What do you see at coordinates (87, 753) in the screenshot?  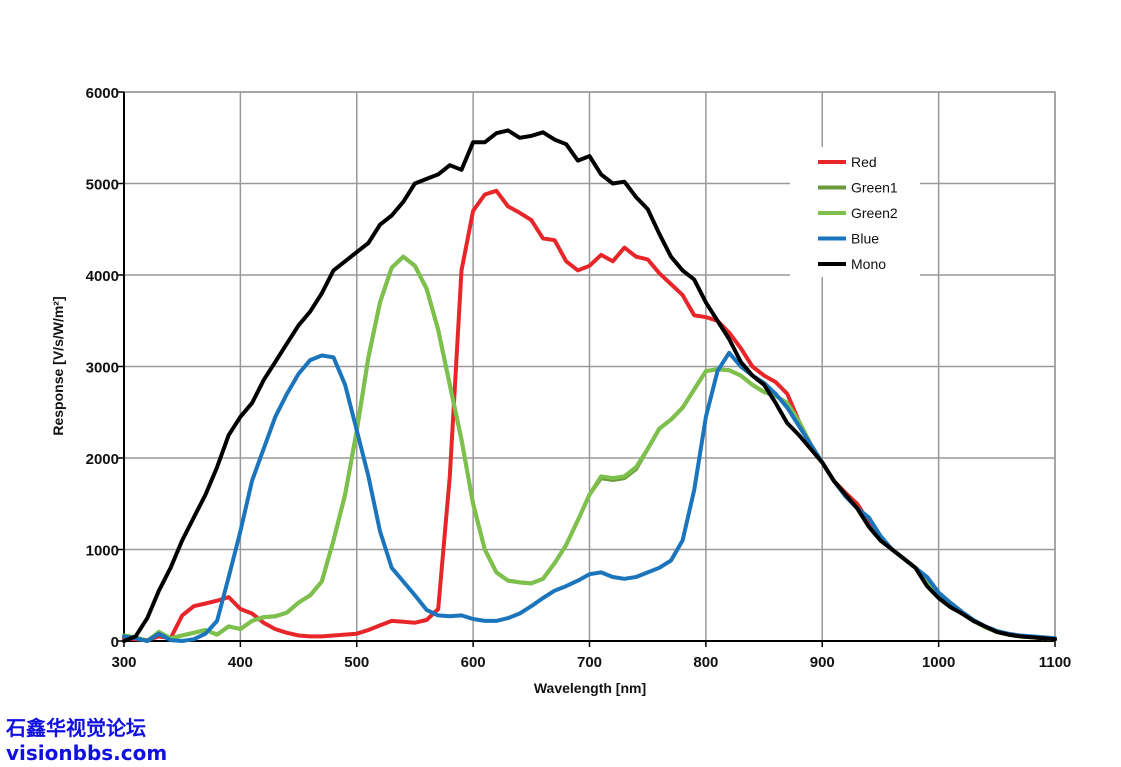 I see `watermark-url: visionbbs.com` at bounding box center [87, 753].